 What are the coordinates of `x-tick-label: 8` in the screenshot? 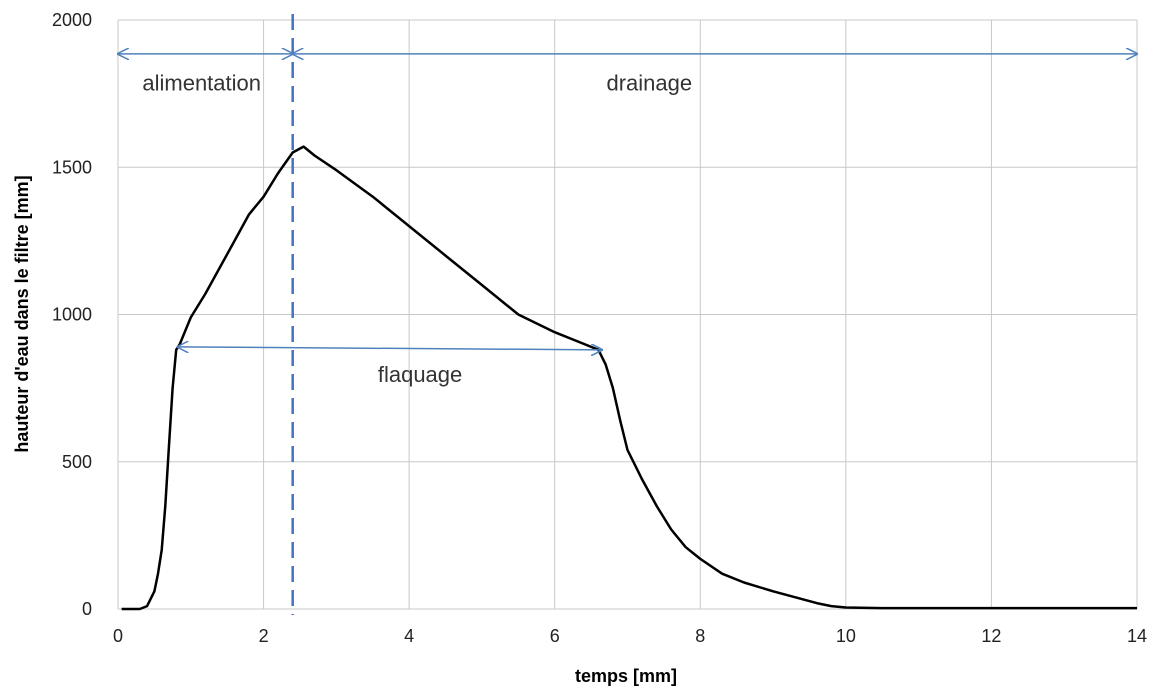 It's located at (700, 636).